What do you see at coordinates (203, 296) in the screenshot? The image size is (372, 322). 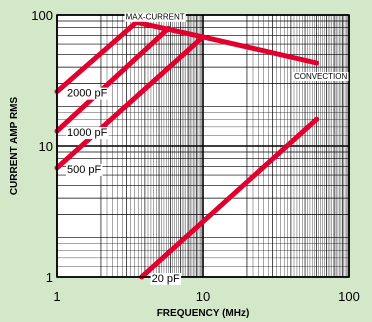 I see `x-tick-label: 10` at bounding box center [203, 296].